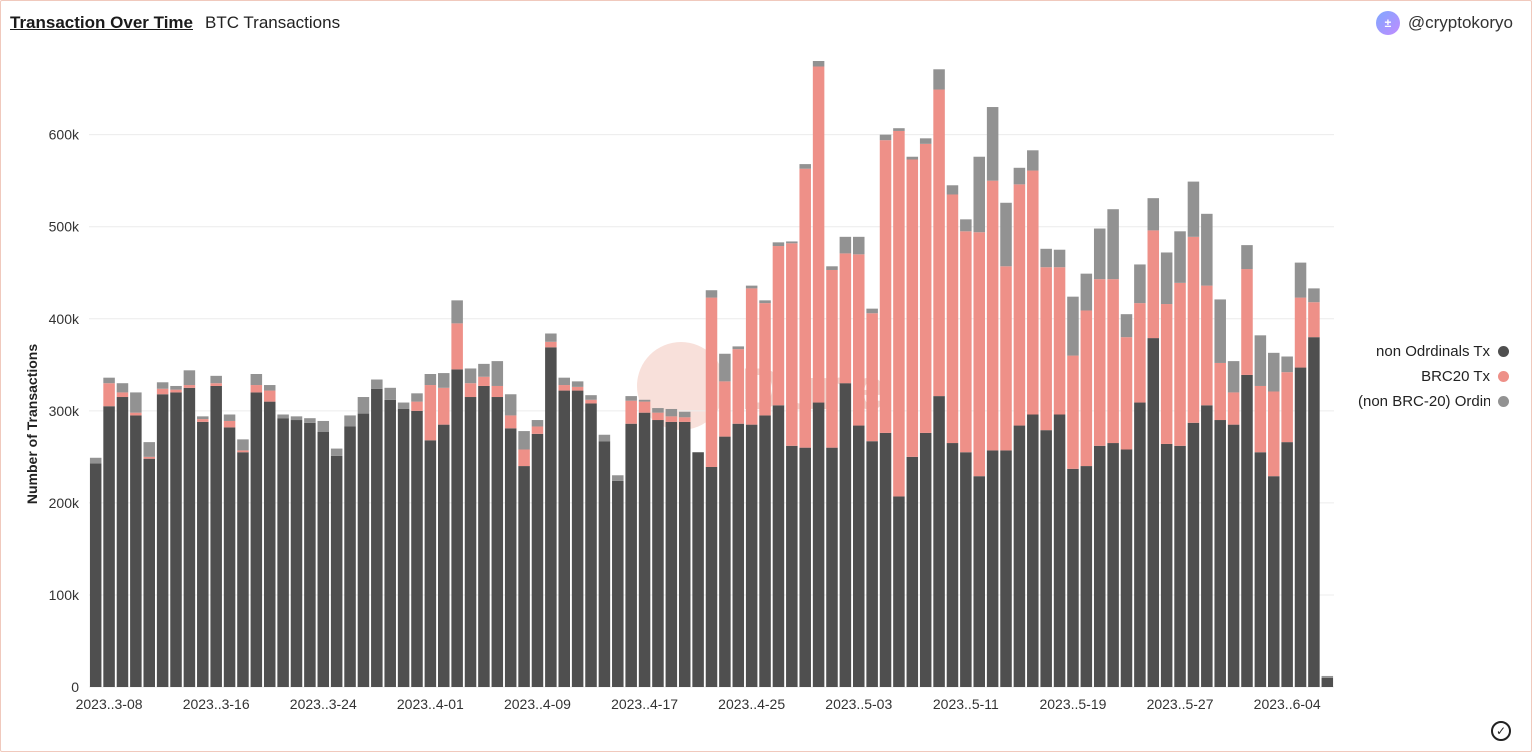 The height and width of the screenshot is (753, 1532). What do you see at coordinates (101, 22) in the screenshot?
I see `chart-title-tab: Transaction Over Time` at bounding box center [101, 22].